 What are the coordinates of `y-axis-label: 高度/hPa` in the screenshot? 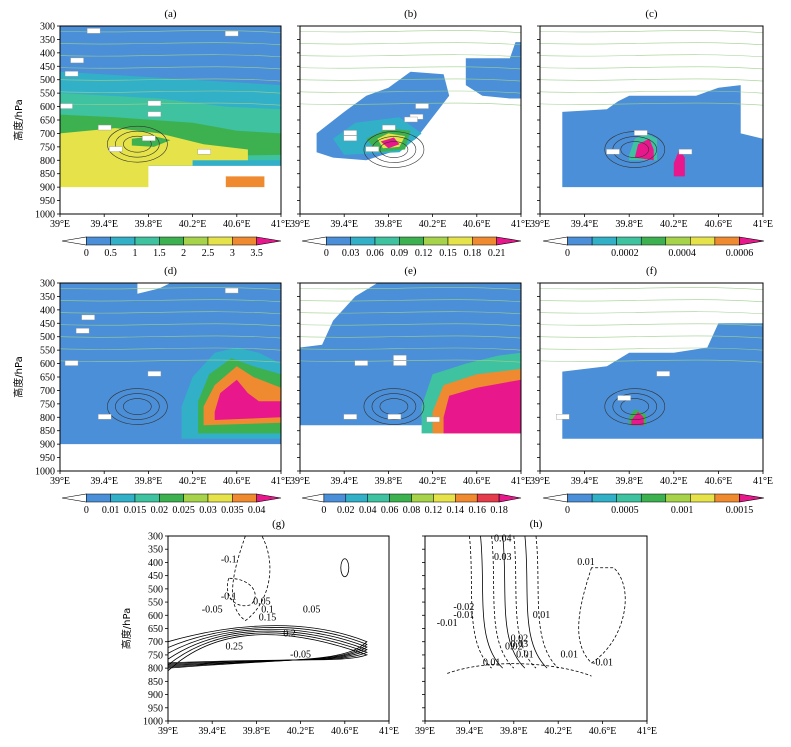 It's located at (18, 376).